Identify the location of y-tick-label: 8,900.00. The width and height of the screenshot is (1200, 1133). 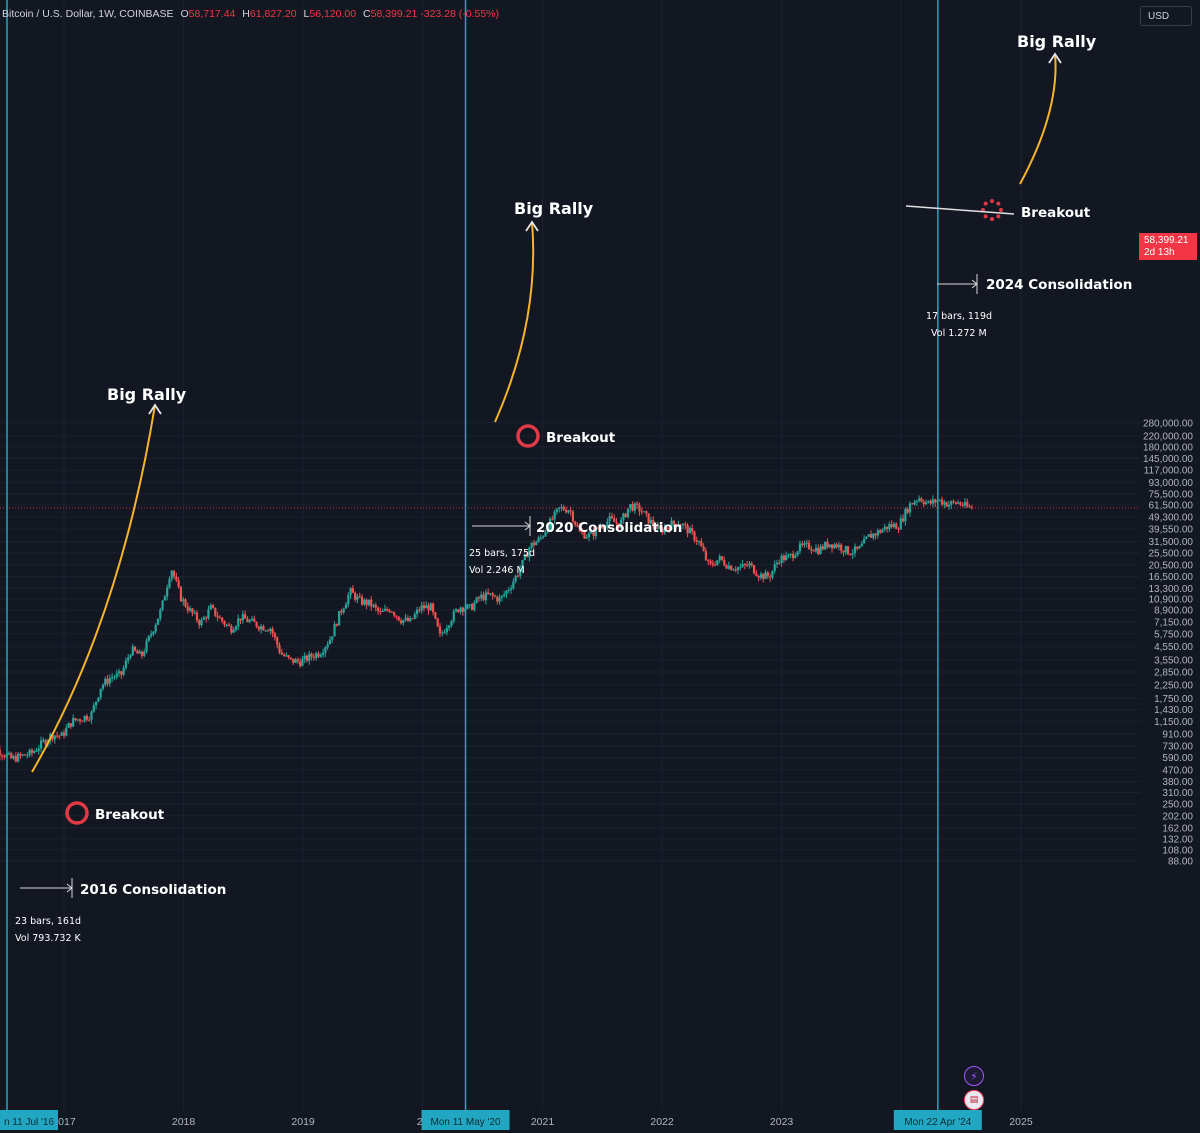
(1173, 611).